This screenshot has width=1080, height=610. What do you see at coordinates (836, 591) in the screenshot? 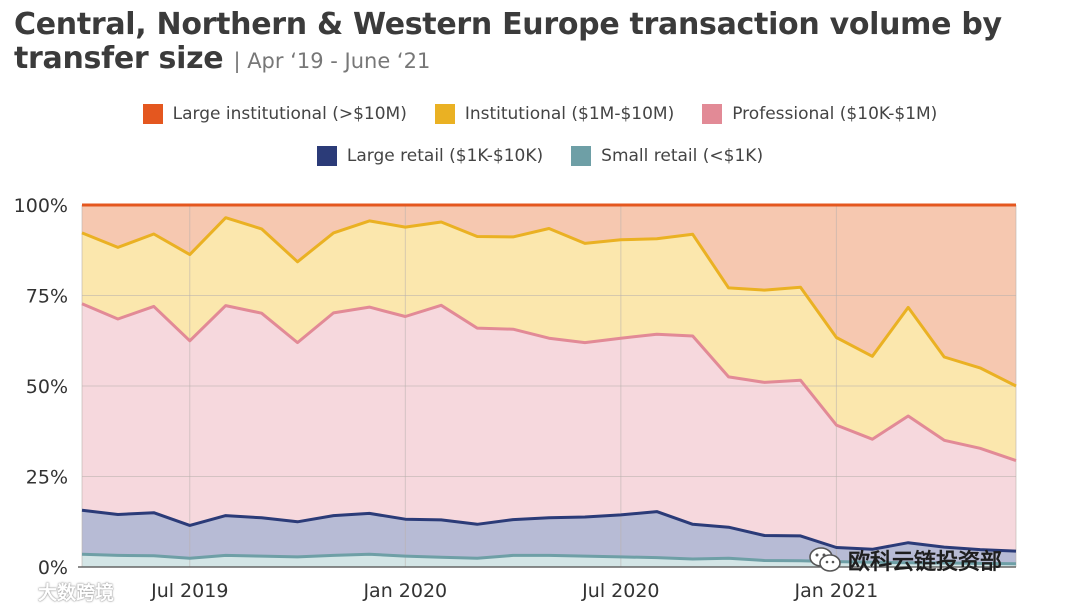
I see `x-tick-label: Jan 2021` at bounding box center [836, 591].